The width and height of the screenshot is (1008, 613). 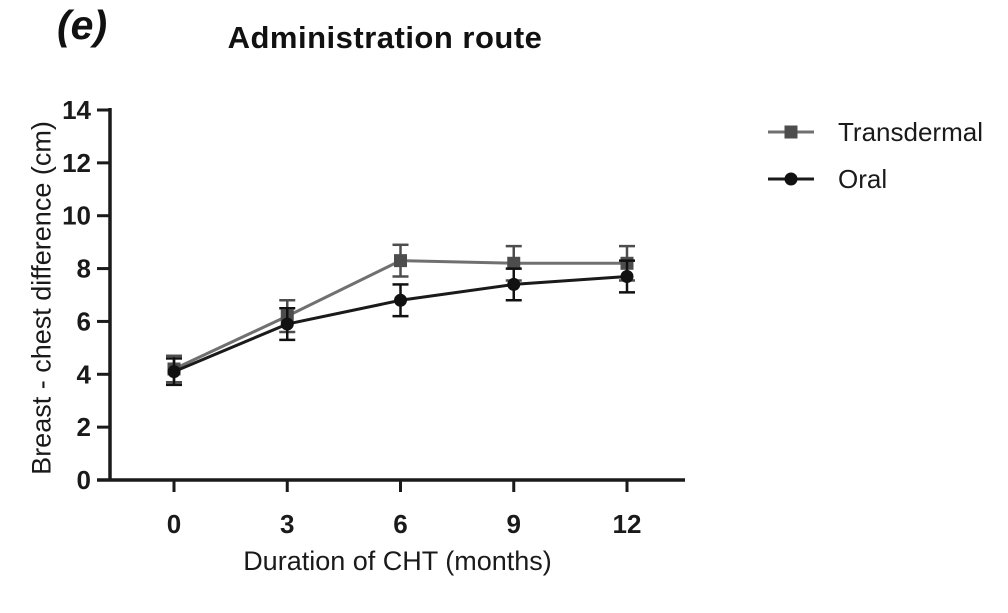 I want to click on transdermal-legend-square, so click(x=791, y=132).